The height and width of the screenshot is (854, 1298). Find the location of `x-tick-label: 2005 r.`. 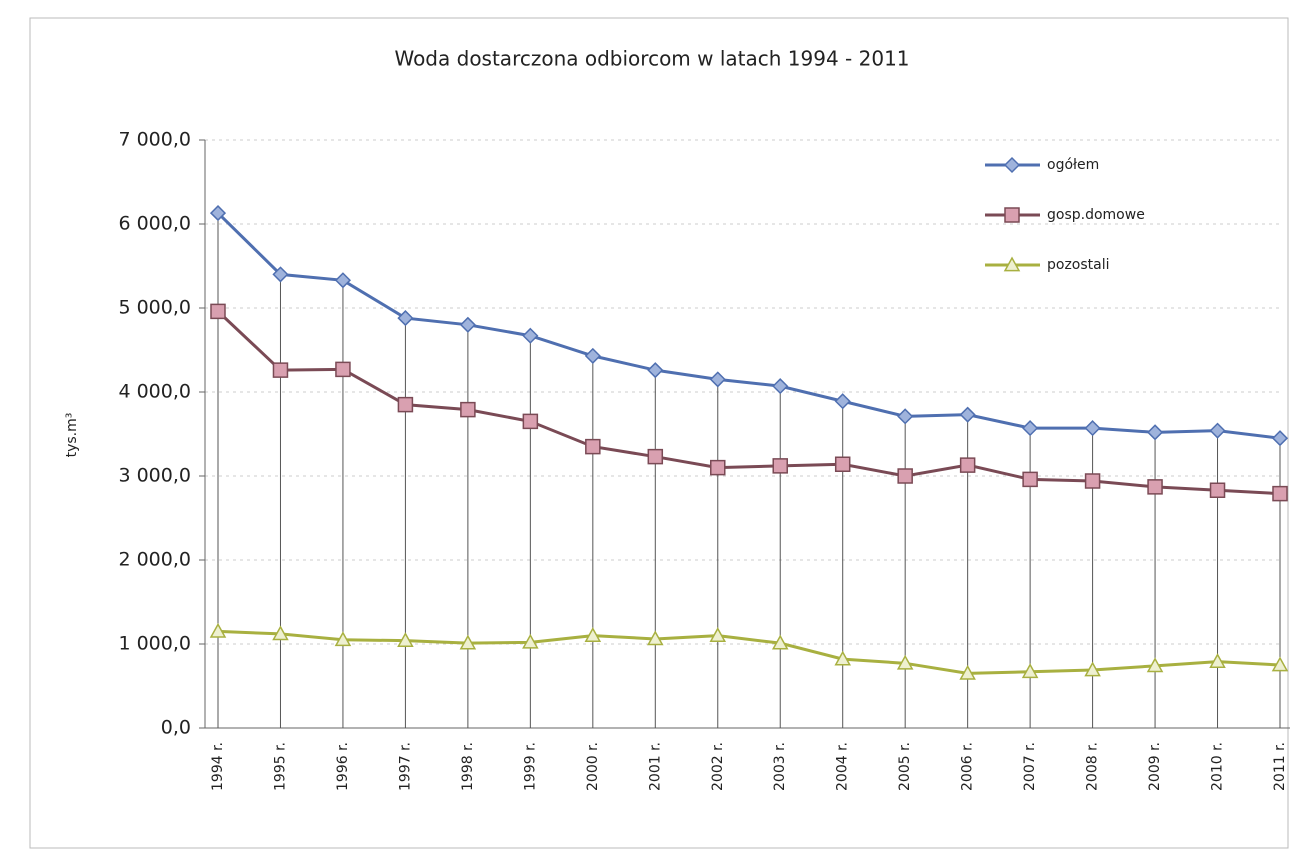

x-tick-label: 2005 r. is located at coordinates (905, 766).